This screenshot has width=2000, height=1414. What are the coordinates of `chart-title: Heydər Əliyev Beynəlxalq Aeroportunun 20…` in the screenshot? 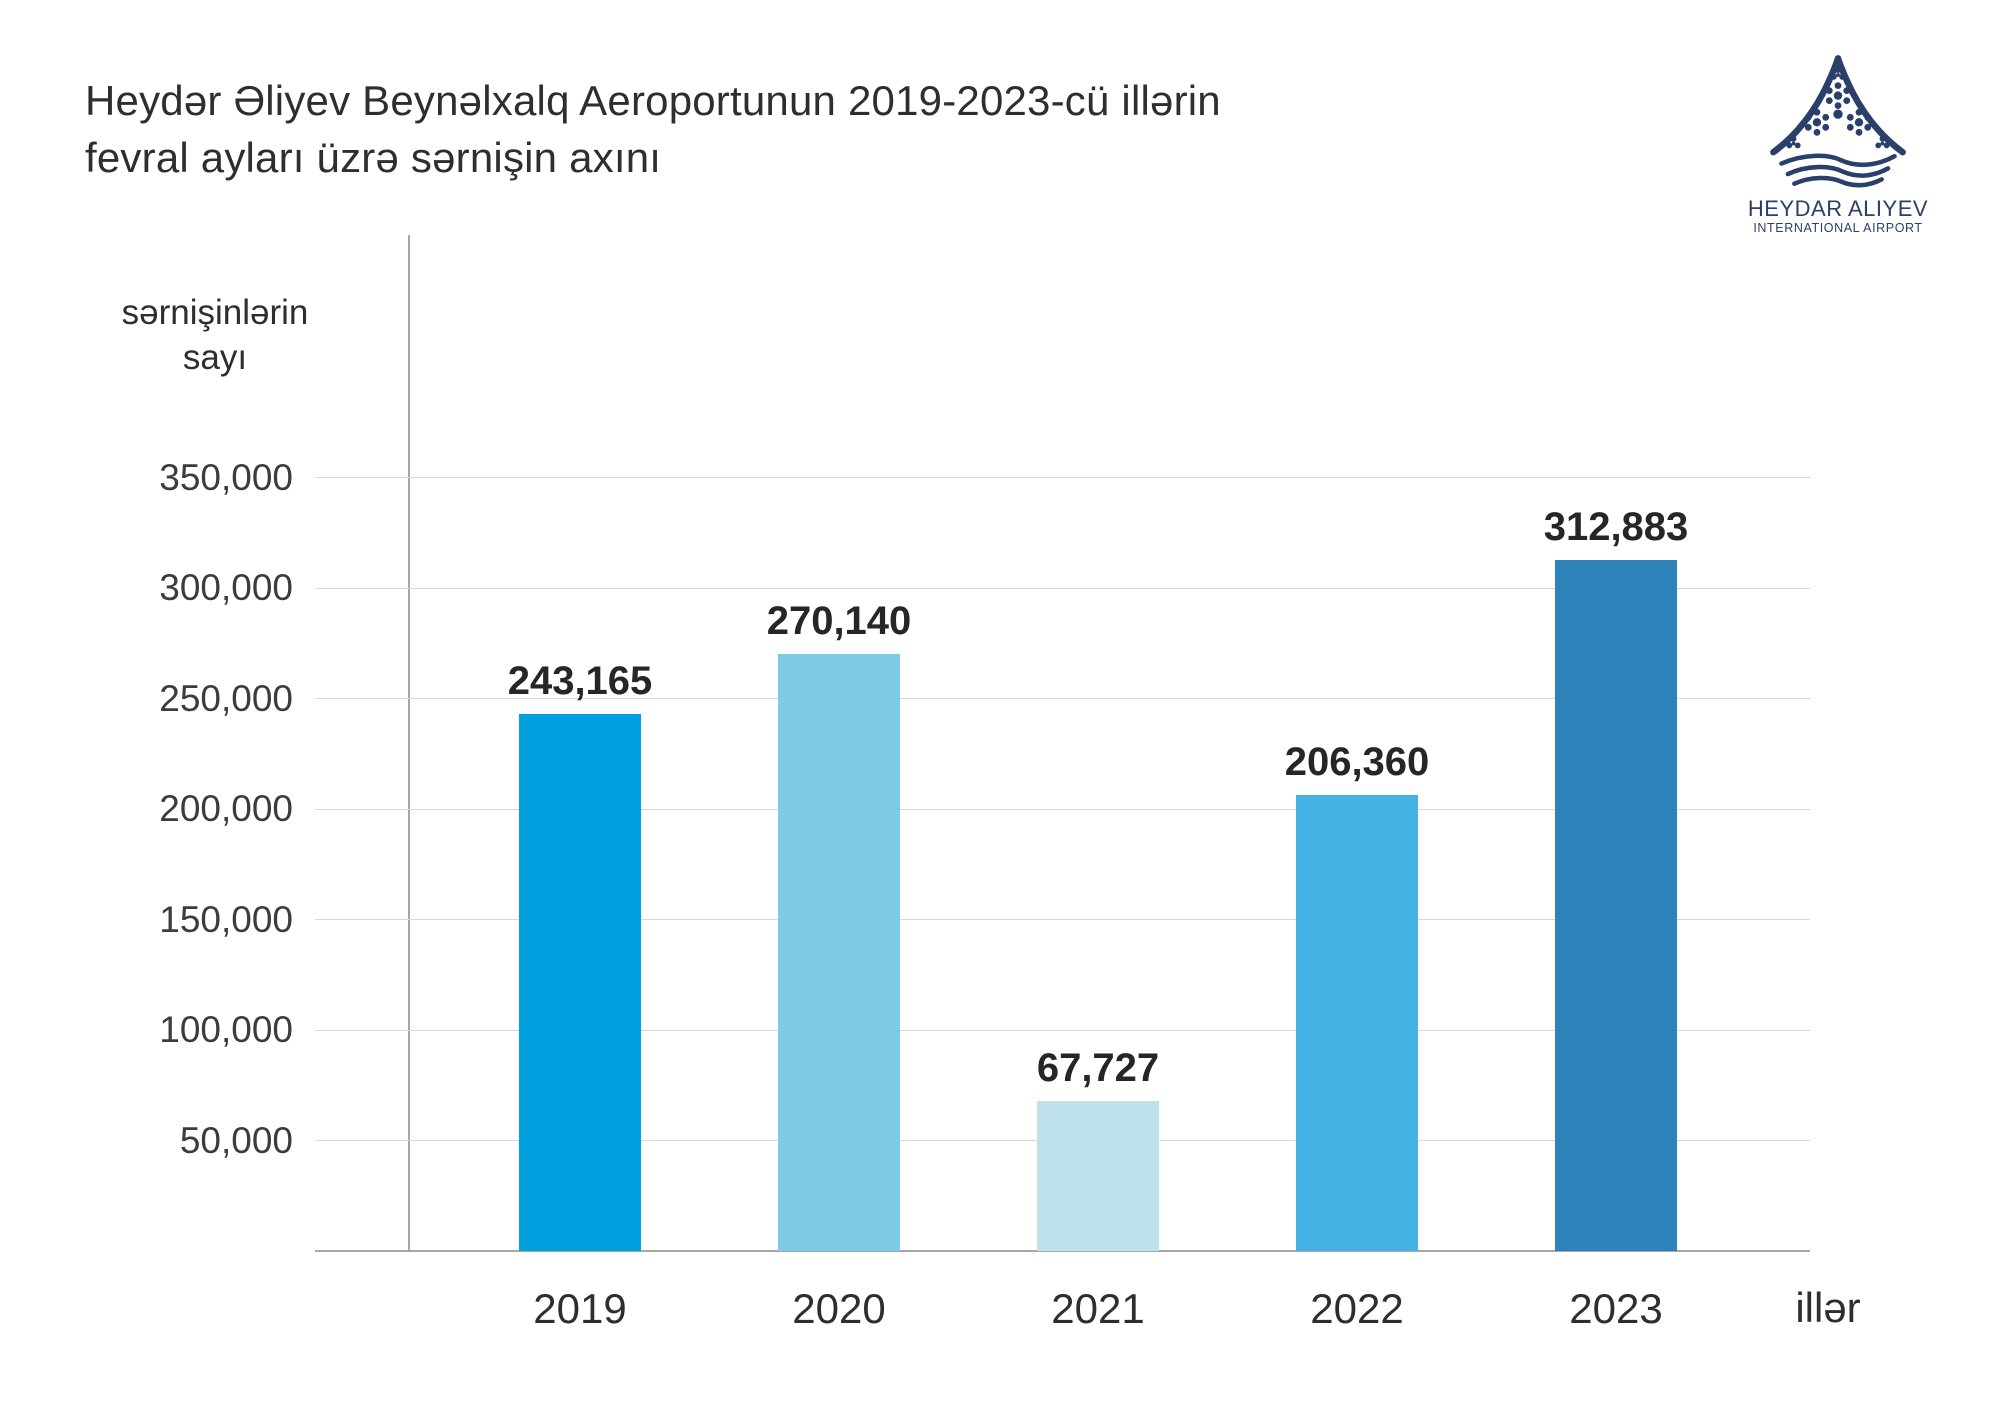 It's located at (653, 129).